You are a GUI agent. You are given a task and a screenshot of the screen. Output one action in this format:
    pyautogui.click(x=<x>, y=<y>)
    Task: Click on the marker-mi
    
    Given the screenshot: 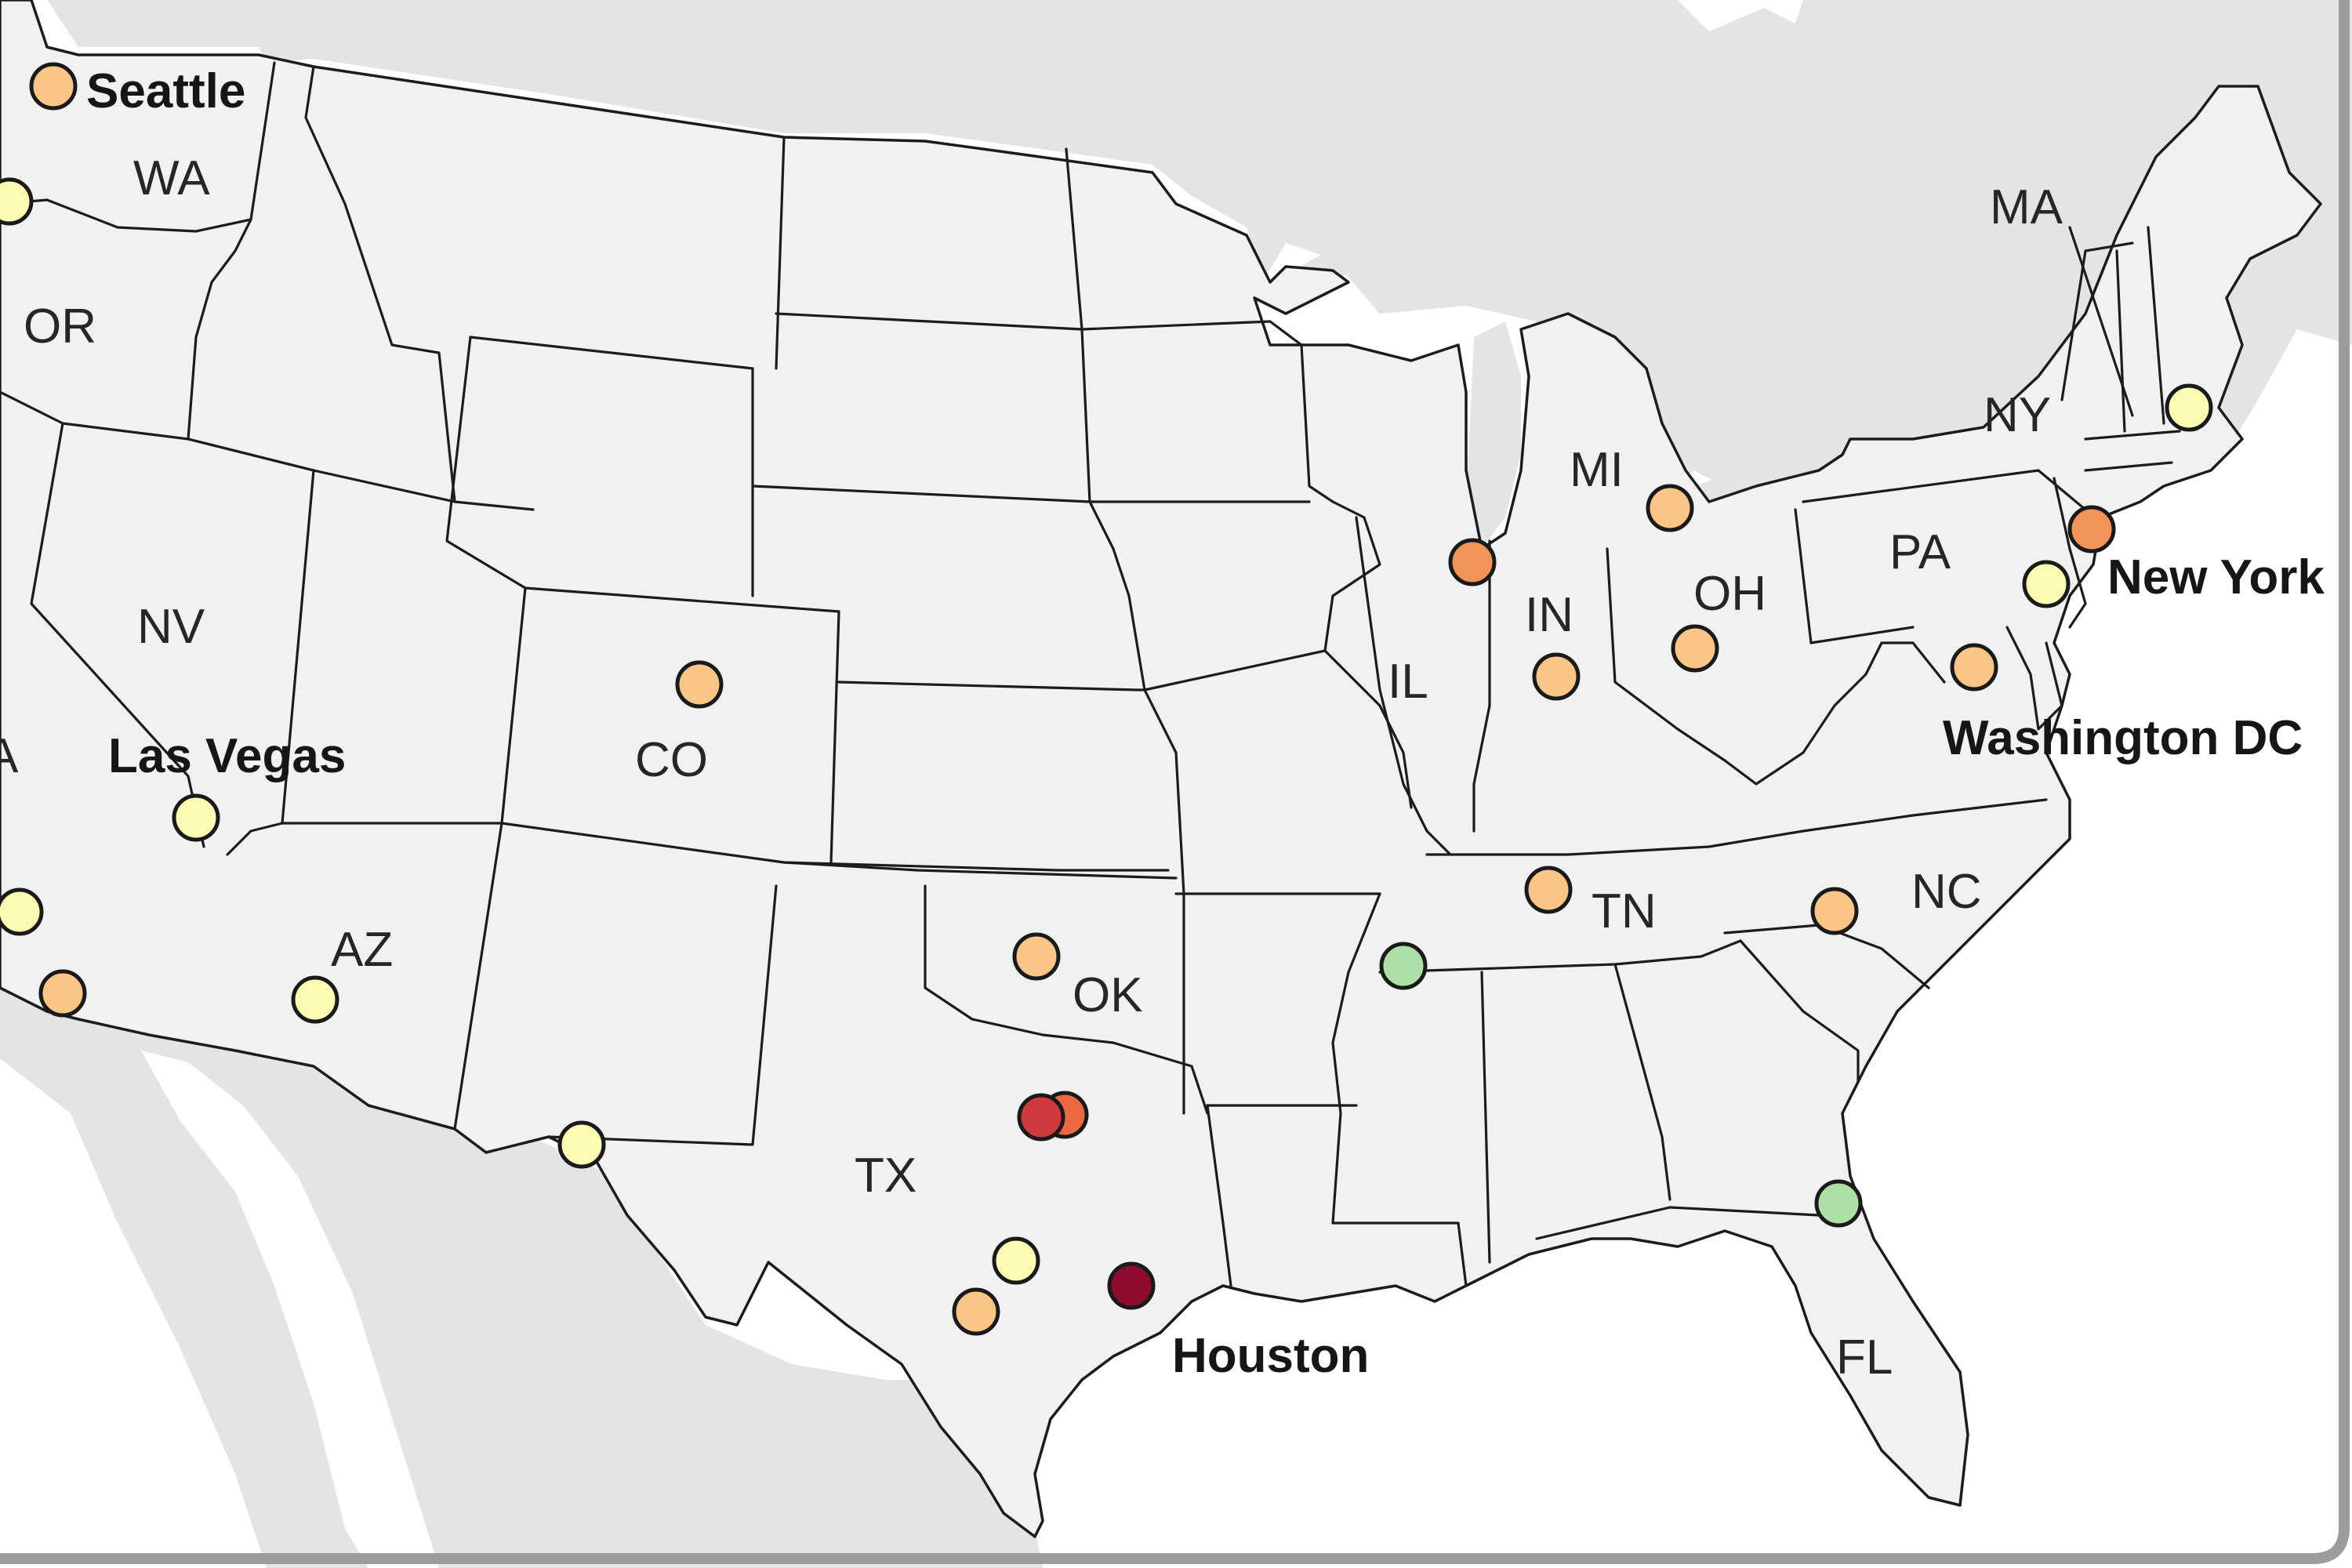 What is the action you would take?
    pyautogui.click(x=1670, y=508)
    